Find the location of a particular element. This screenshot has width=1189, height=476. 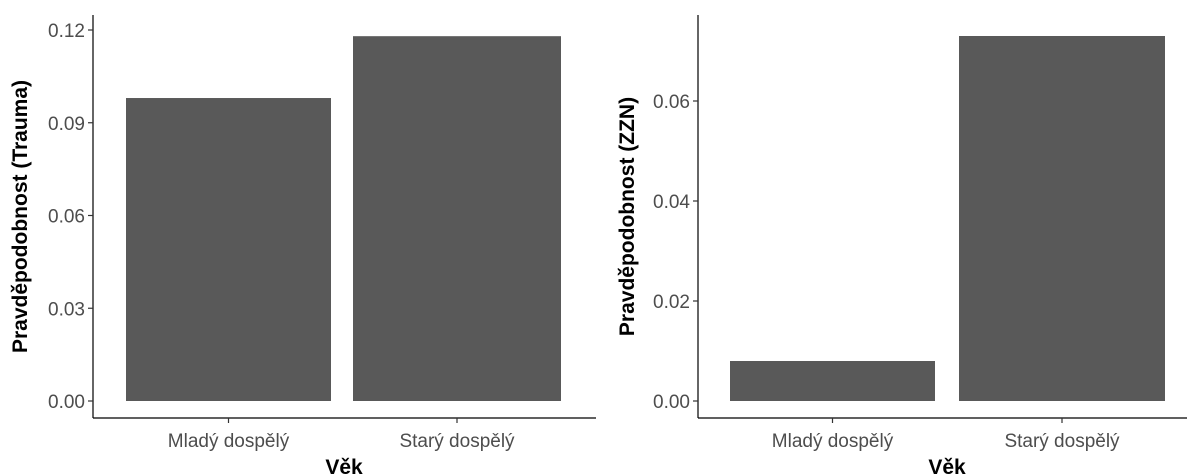

y-tick-label: 0.12 is located at coordinates (66, 31).